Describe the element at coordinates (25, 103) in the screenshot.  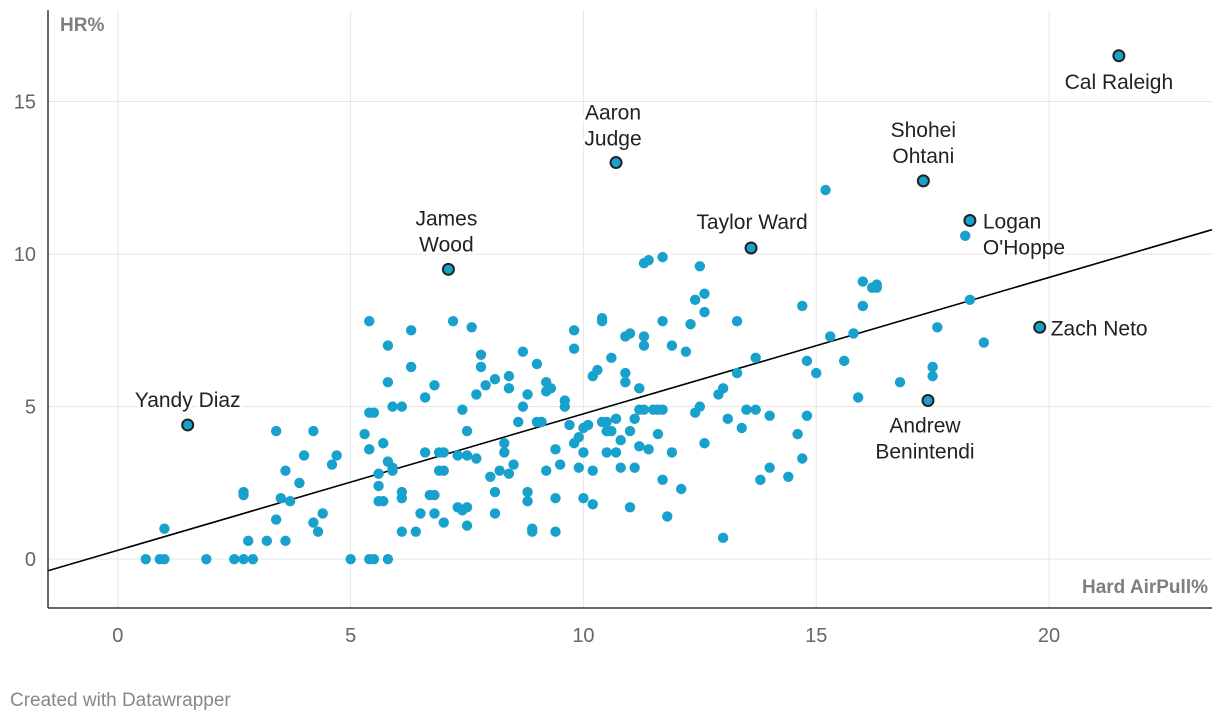
I see `y-tick-label: 15` at that location.